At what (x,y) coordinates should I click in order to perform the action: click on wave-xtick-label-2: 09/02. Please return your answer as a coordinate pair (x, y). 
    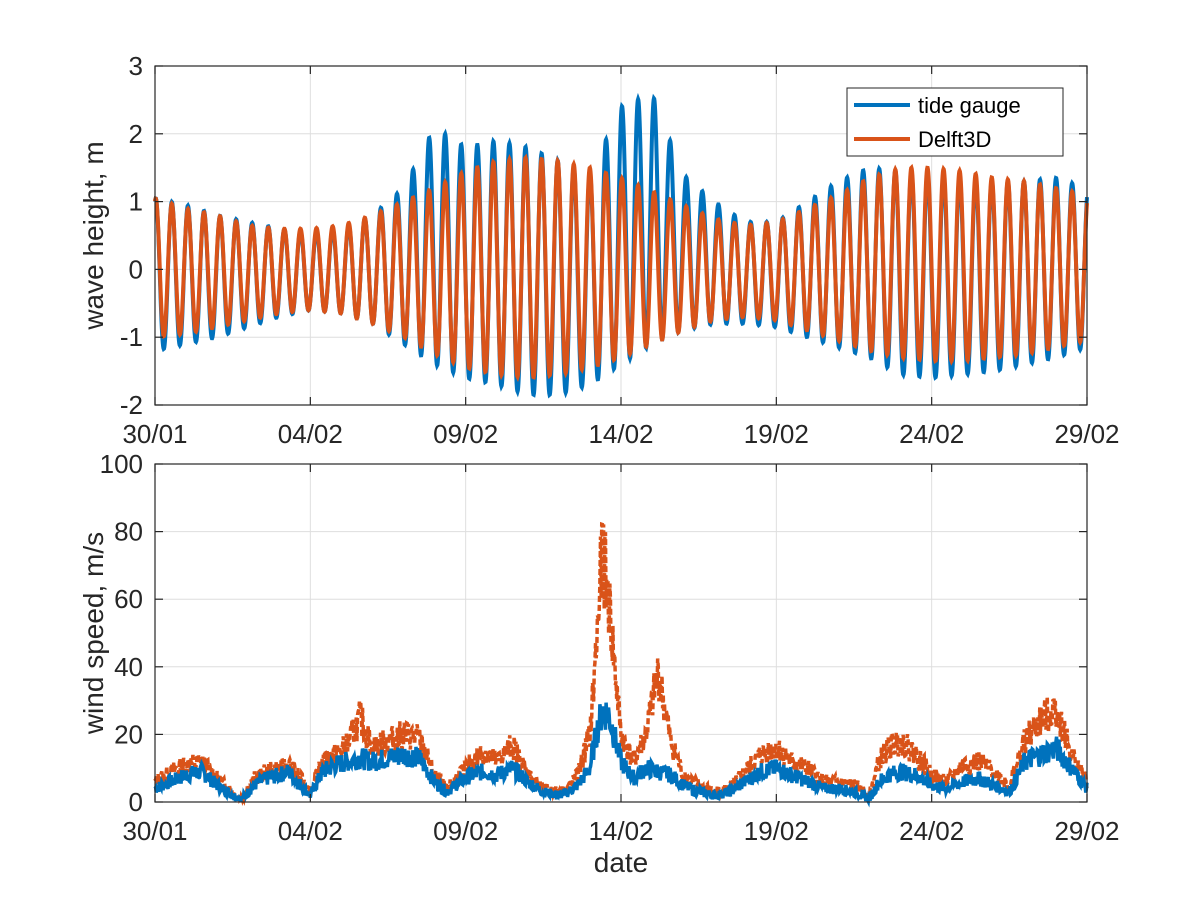
    Looking at the image, I should click on (465, 434).